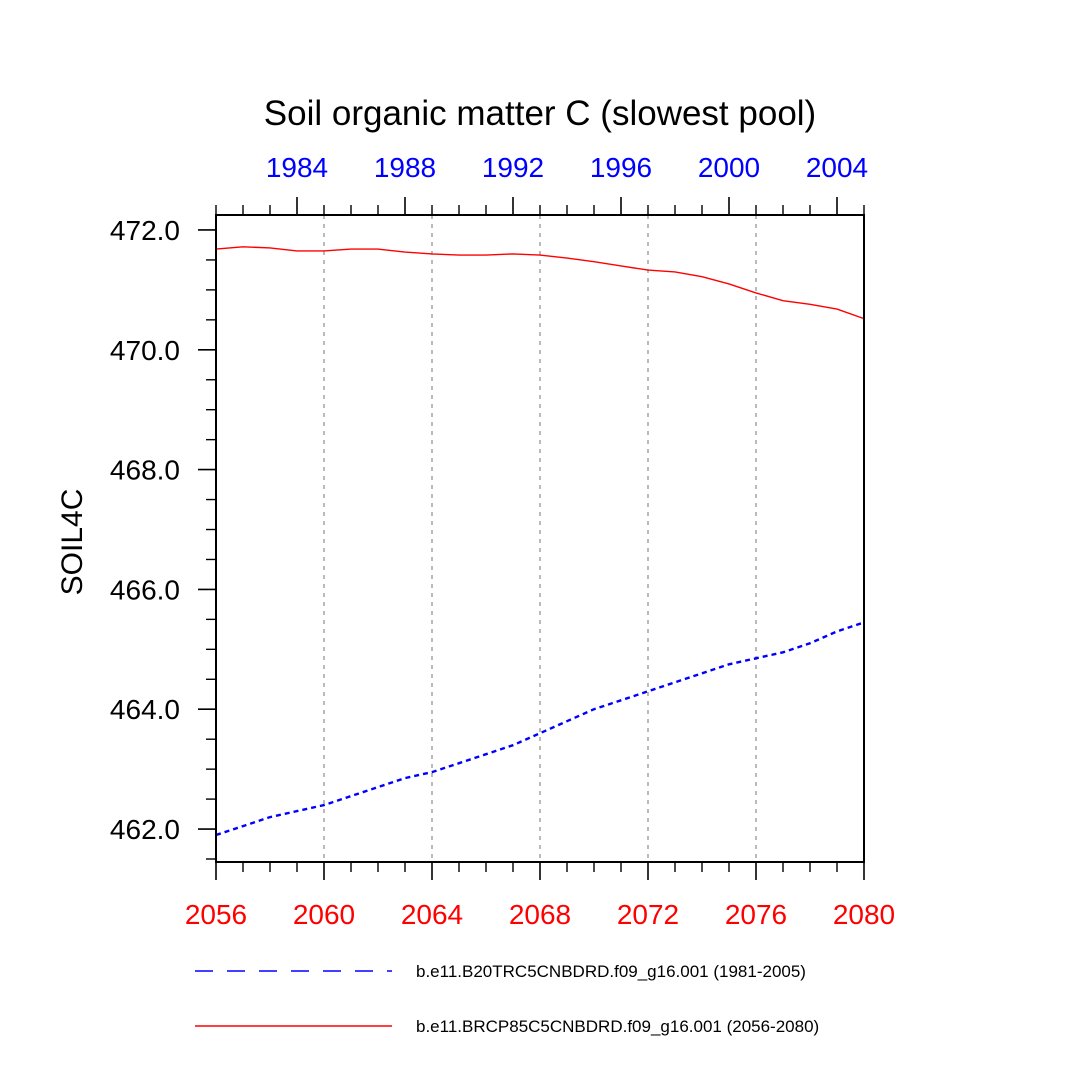 Image resolution: width=1080 pixels, height=1080 pixels. Describe the element at coordinates (145, 589) in the screenshot. I see `y-tick-label: 466.0` at that location.